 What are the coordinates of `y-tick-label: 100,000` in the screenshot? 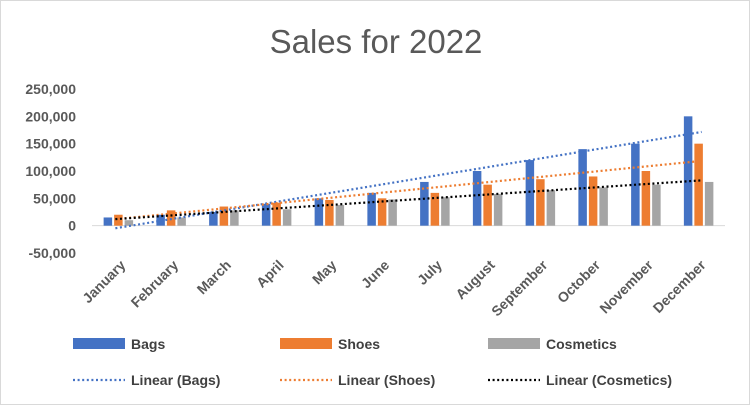 It's located at (50, 171).